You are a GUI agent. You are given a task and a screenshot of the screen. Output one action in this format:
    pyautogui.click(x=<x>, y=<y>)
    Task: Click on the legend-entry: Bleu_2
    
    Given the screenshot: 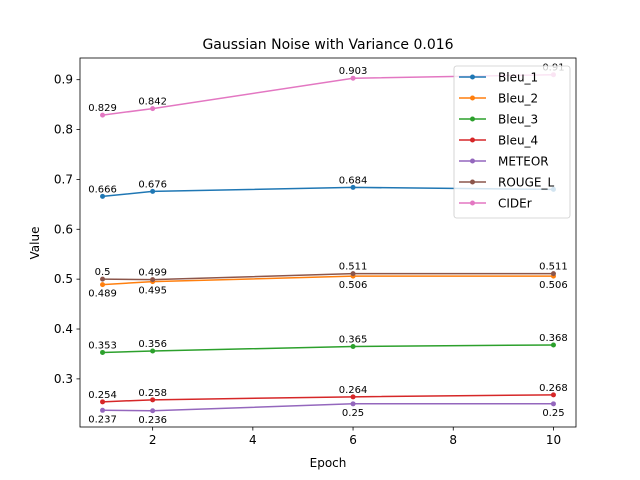 What is the action you would take?
    pyautogui.click(x=518, y=99)
    